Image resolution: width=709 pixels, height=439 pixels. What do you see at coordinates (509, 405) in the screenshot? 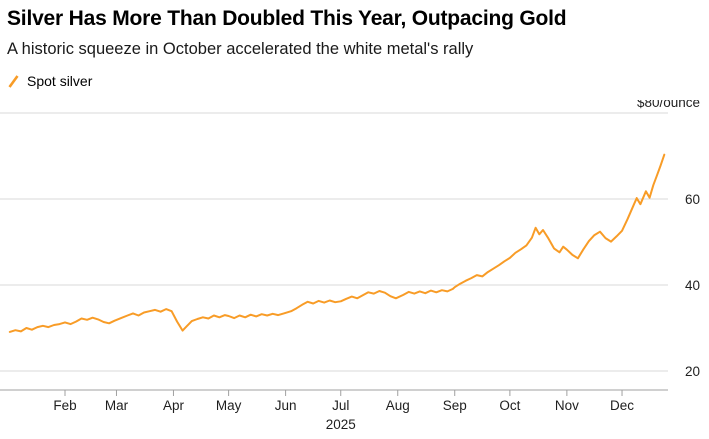
I see `x-axis-label-oct: Oct` at bounding box center [509, 405].